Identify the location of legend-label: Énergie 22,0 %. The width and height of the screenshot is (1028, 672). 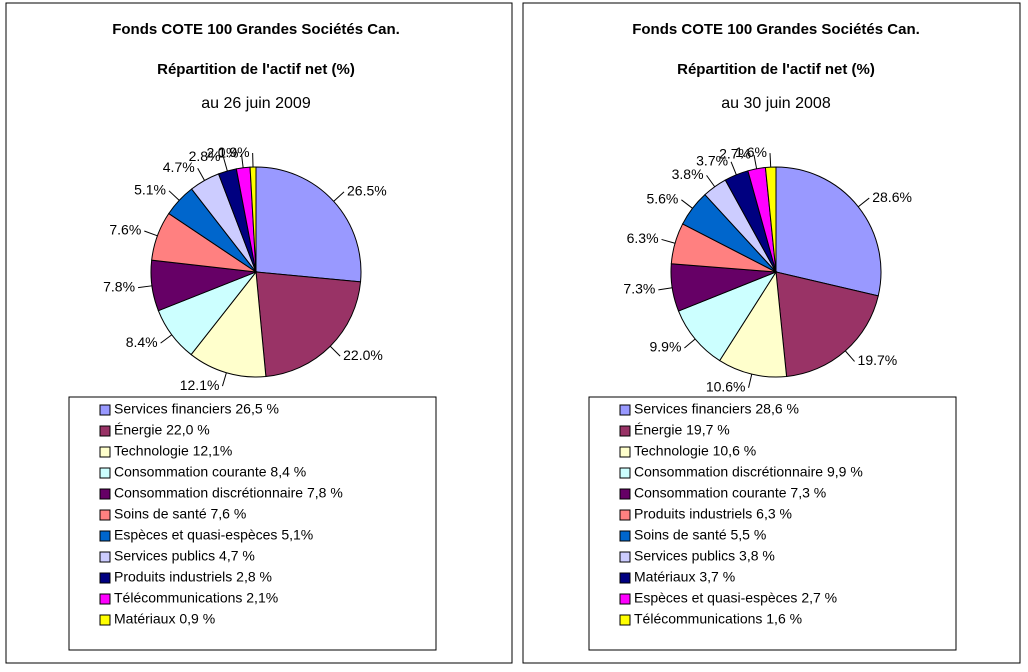
(162, 430).